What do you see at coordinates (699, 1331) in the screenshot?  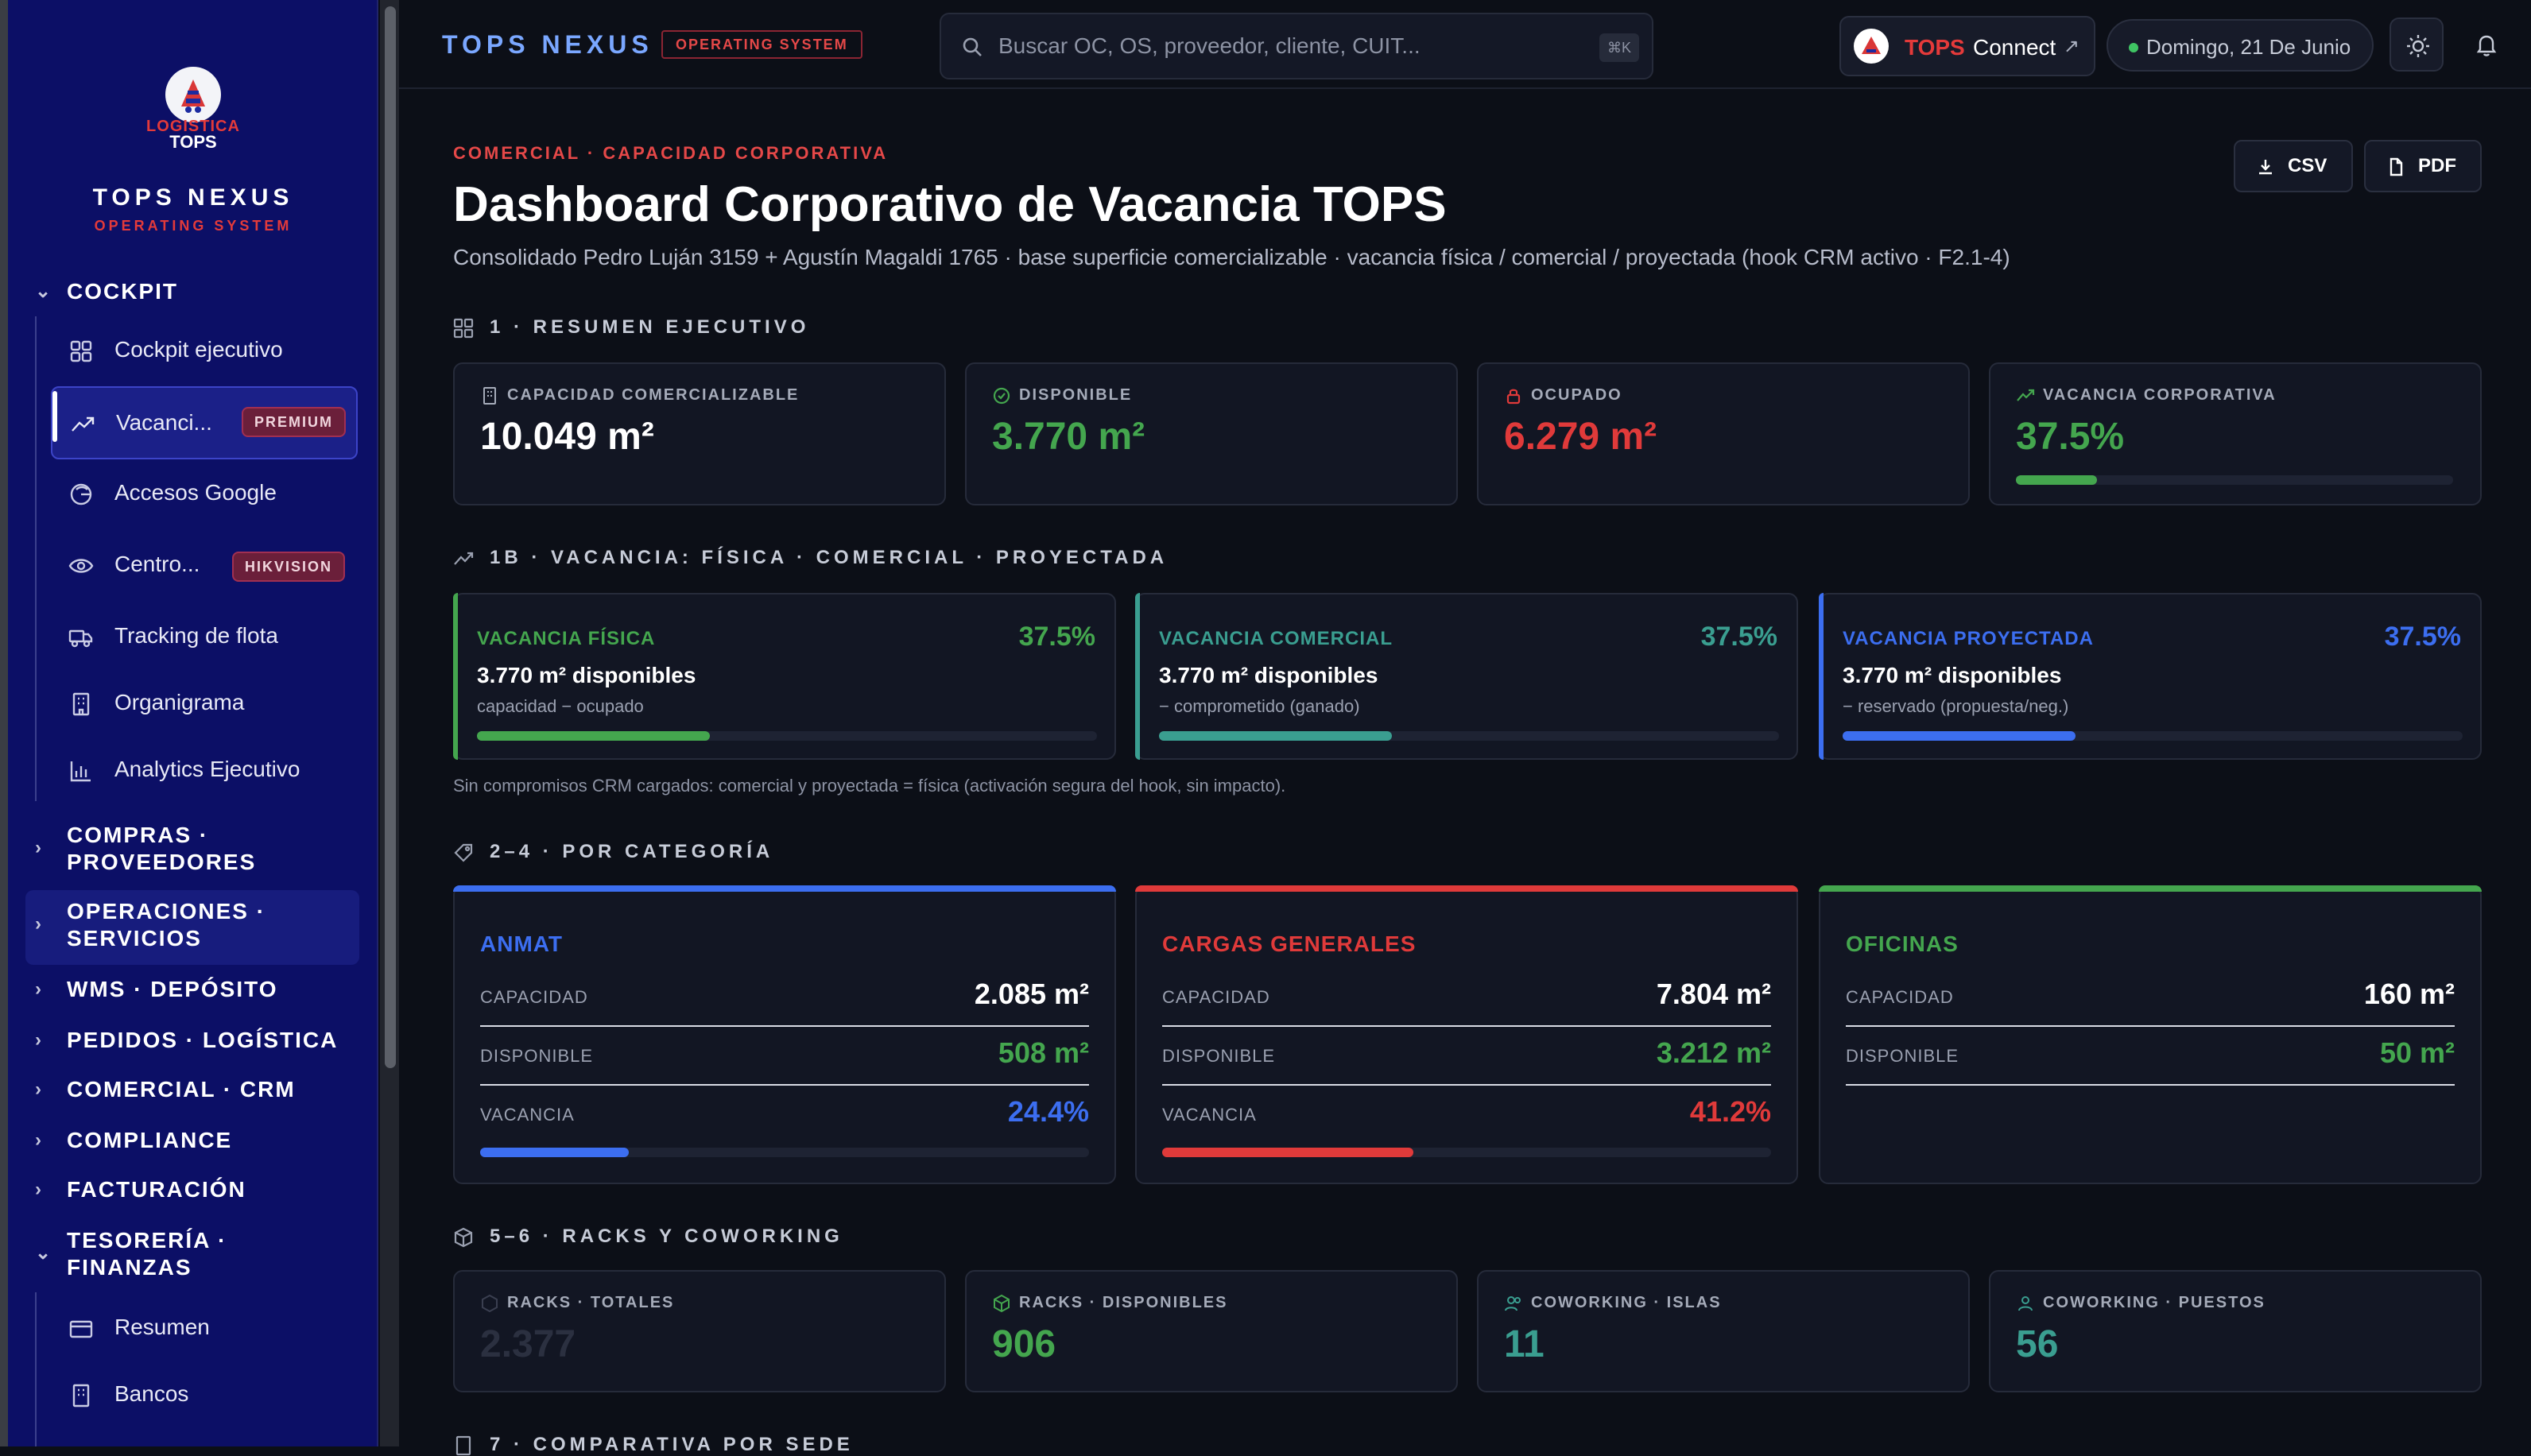 I see `kpi-racks-totales: RACKS · TOTALES 2.377` at bounding box center [699, 1331].